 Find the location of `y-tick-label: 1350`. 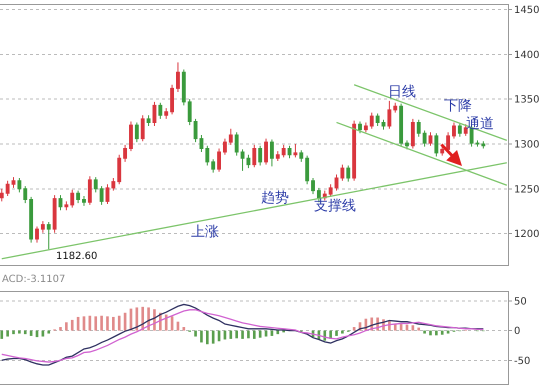

y-tick-label: 1350 is located at coordinates (527, 100).